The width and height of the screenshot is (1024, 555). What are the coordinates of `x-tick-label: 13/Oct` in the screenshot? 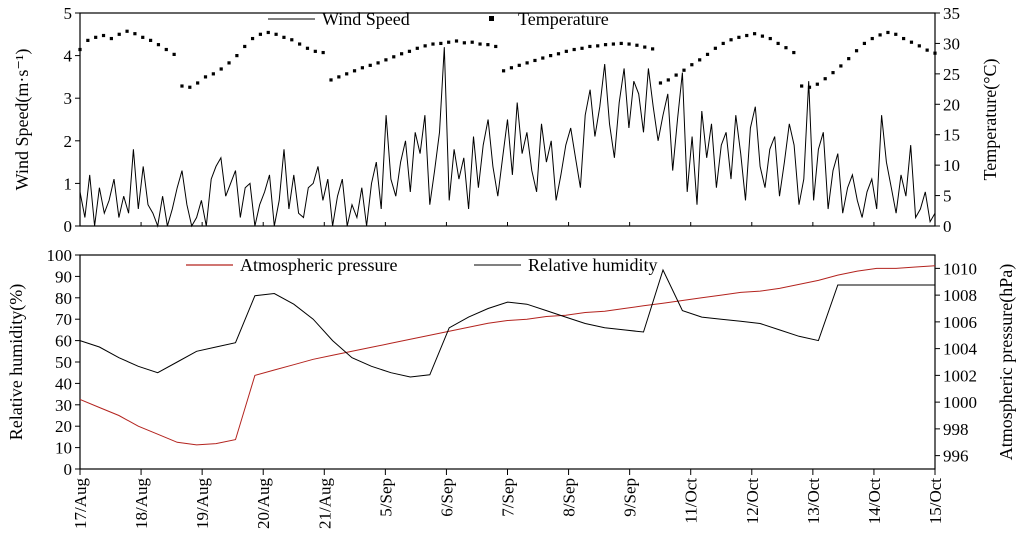 It's located at (813, 501).